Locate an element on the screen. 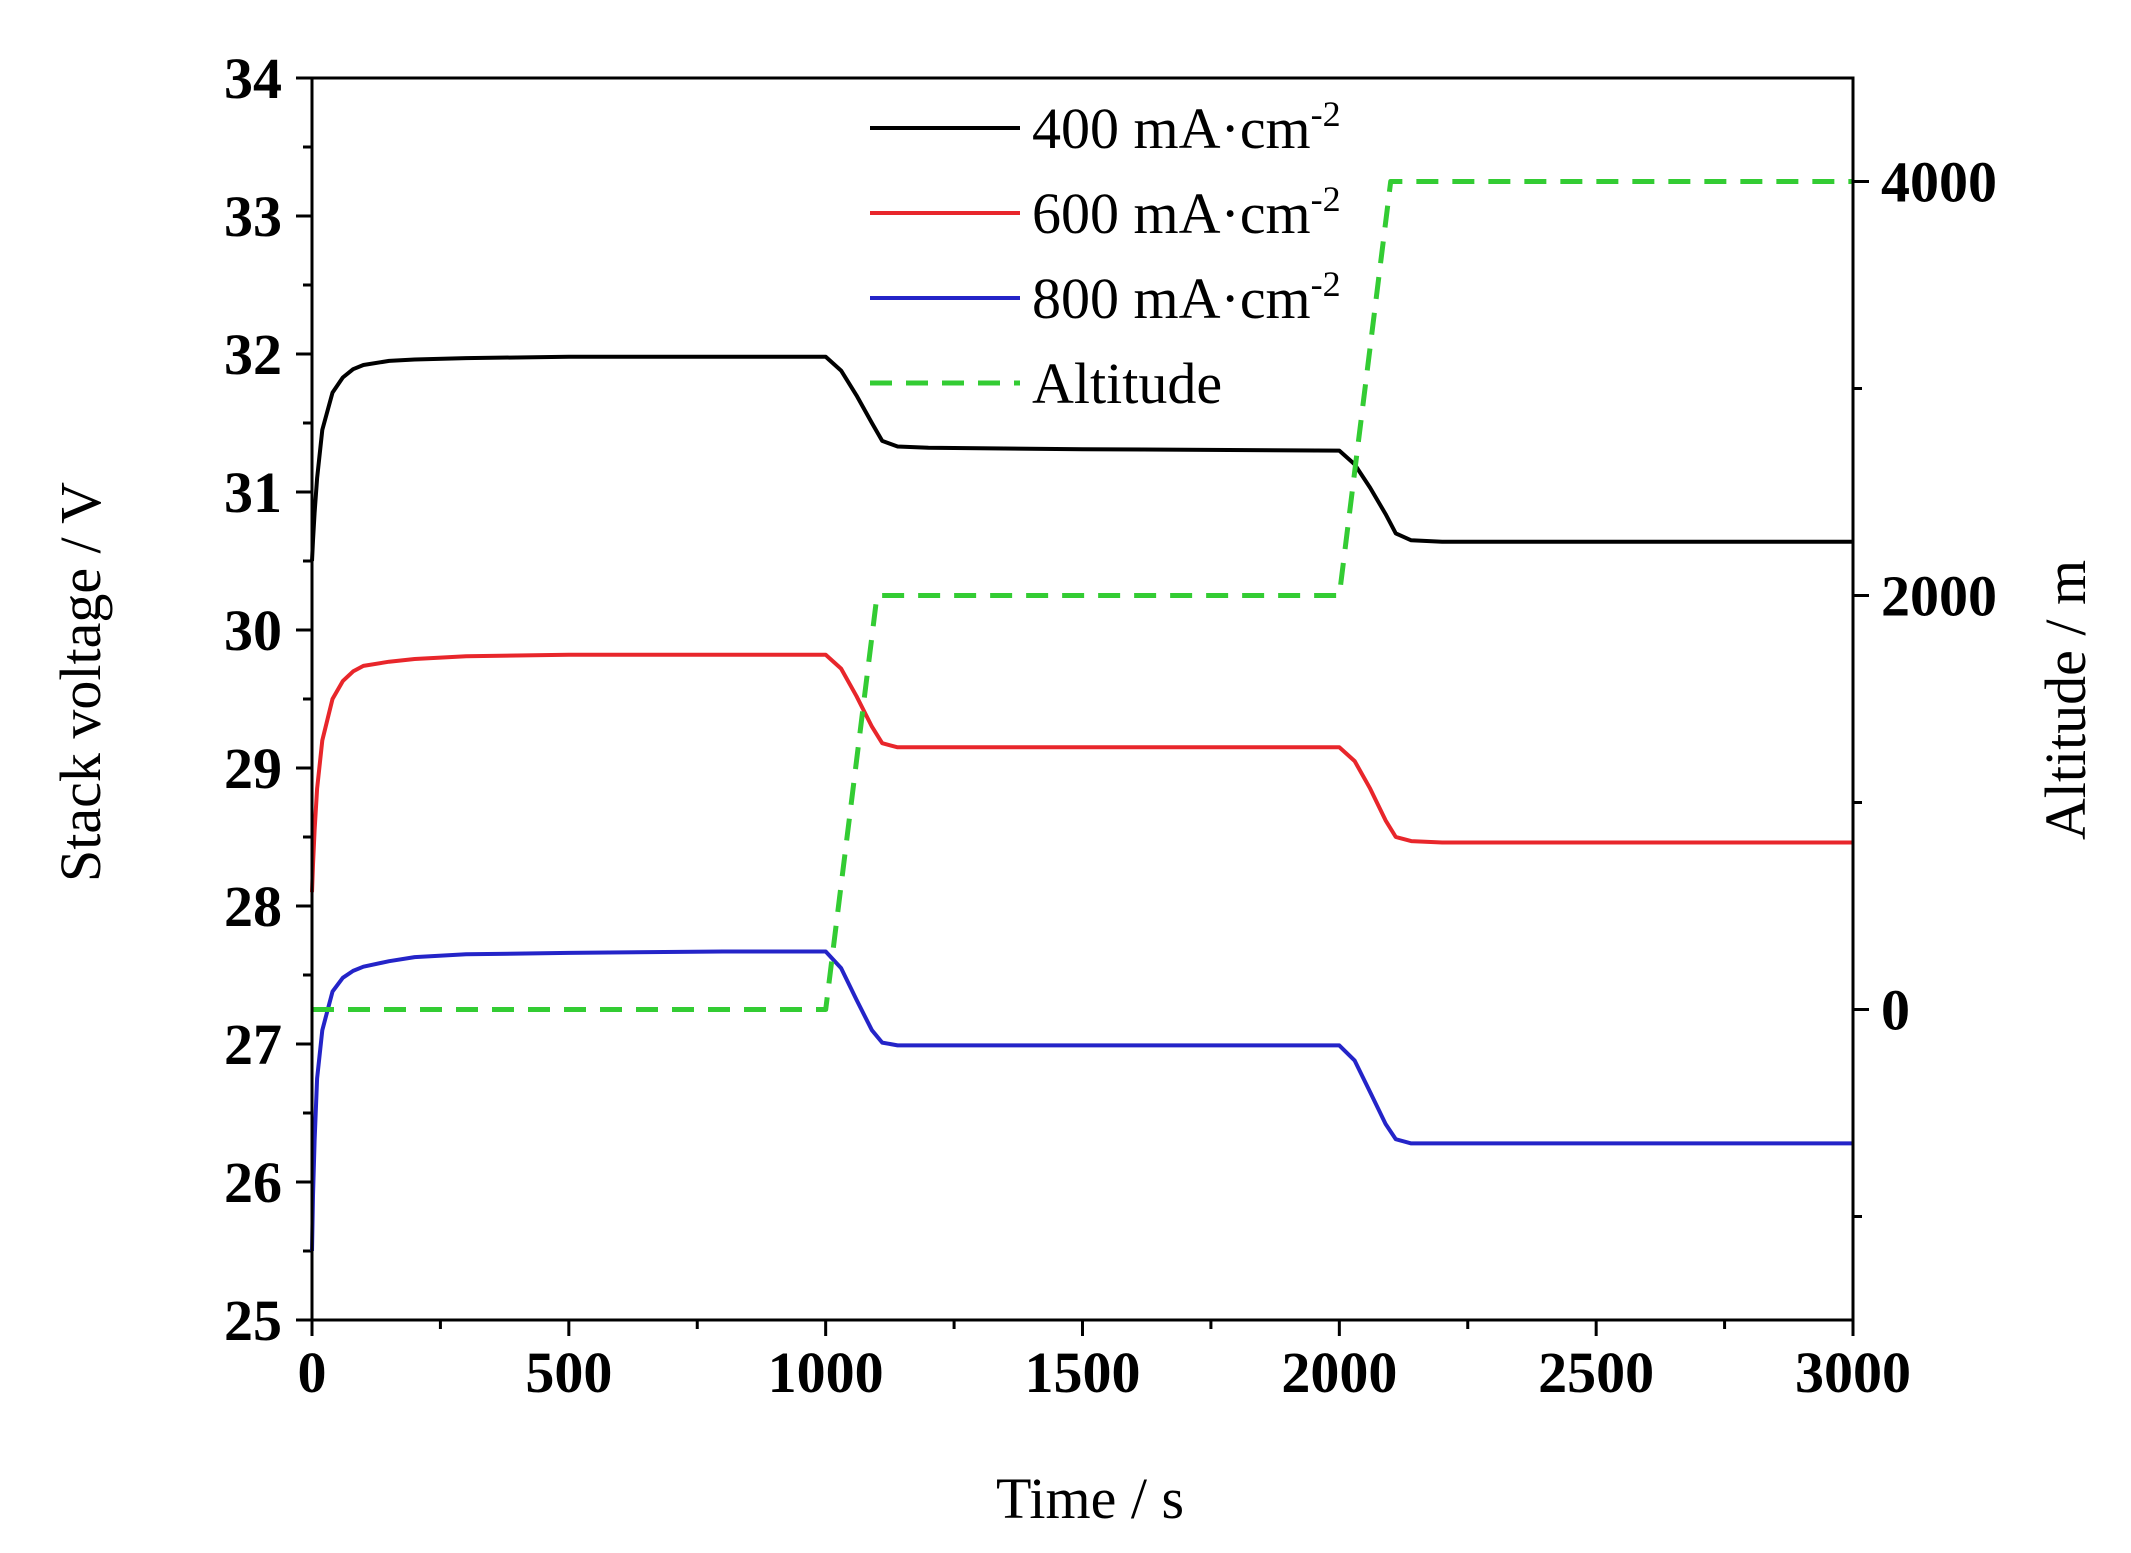 This screenshot has height=1553, width=2131. left-y-tick-label: 32 is located at coordinates (253, 354).